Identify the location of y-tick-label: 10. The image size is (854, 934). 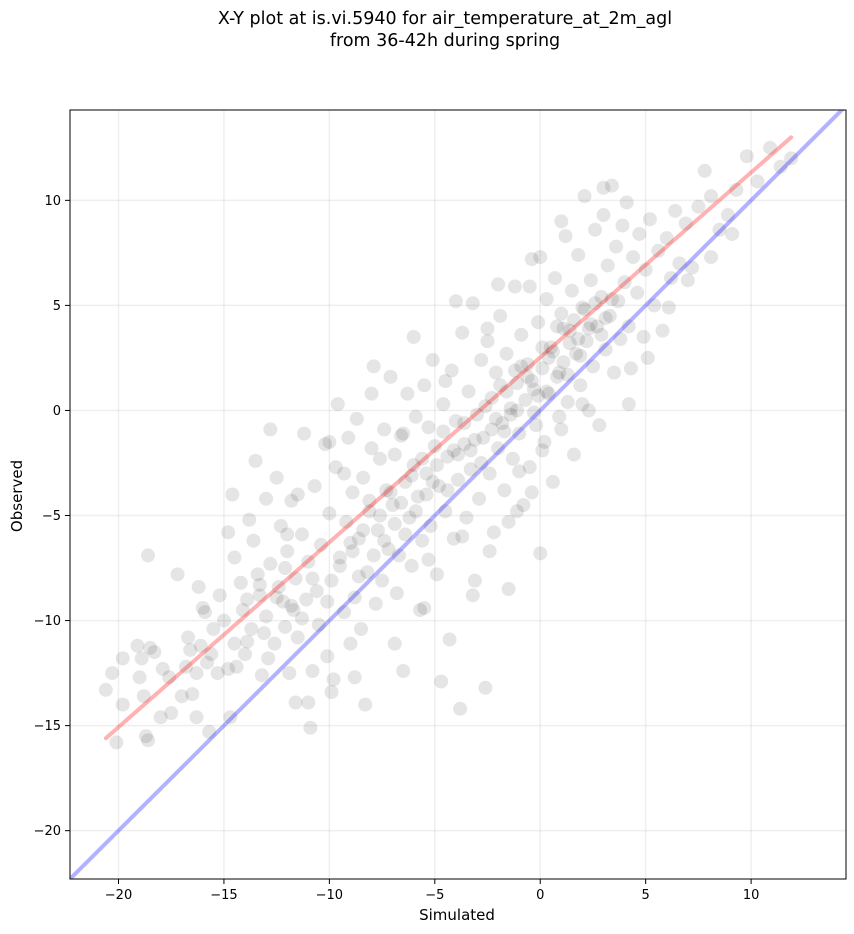
(52, 201).